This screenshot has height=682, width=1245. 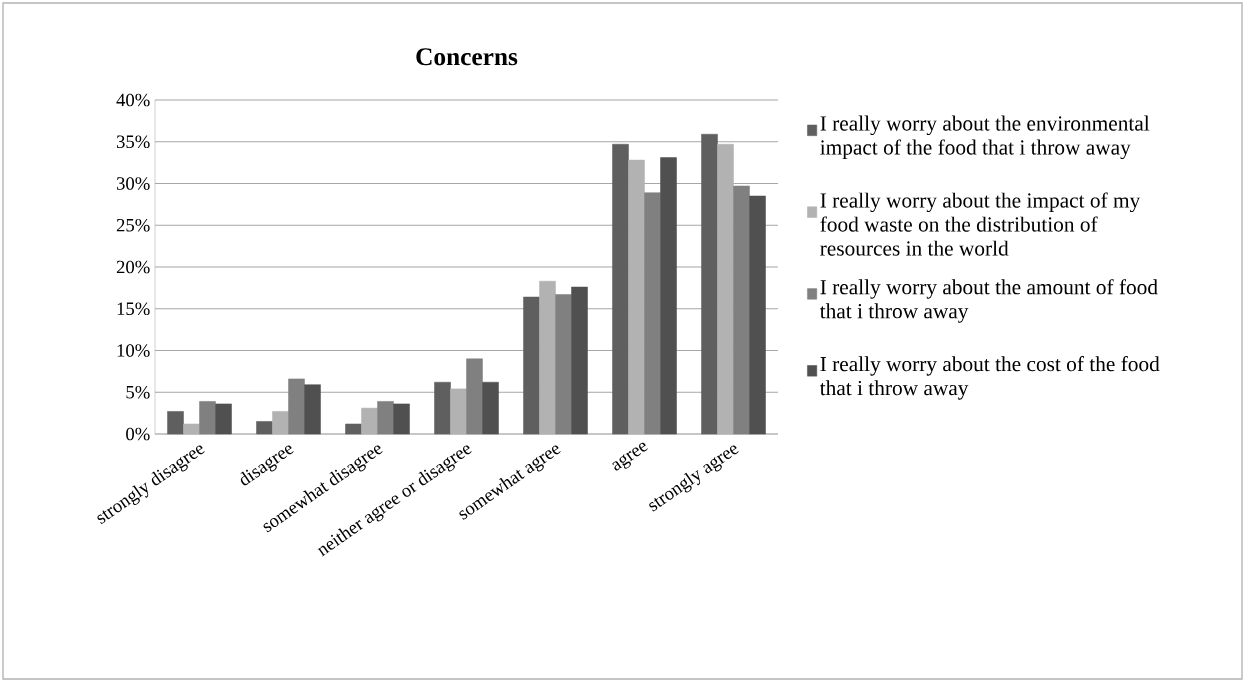 What do you see at coordinates (630, 456) in the screenshot?
I see `x-tick-label: agree` at bounding box center [630, 456].